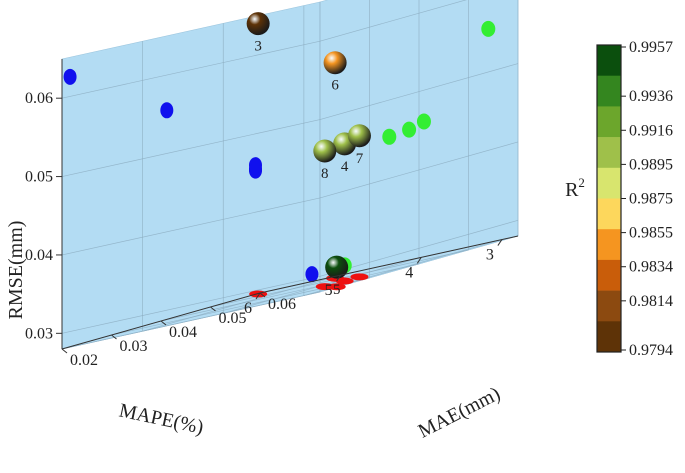  Describe the element at coordinates (360, 159) in the screenshot. I see `model-point-label: 7` at that location.